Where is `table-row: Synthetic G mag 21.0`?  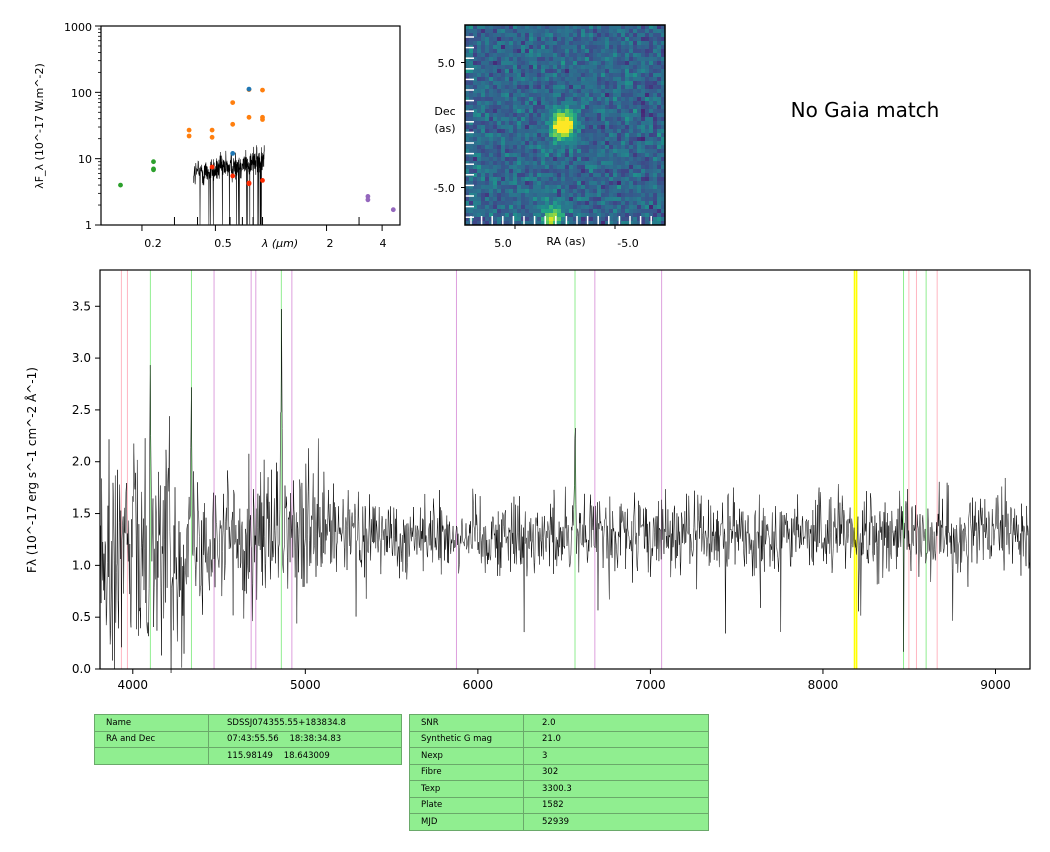
table-row: Synthetic G mag 21.0 is located at coordinates (559, 739).